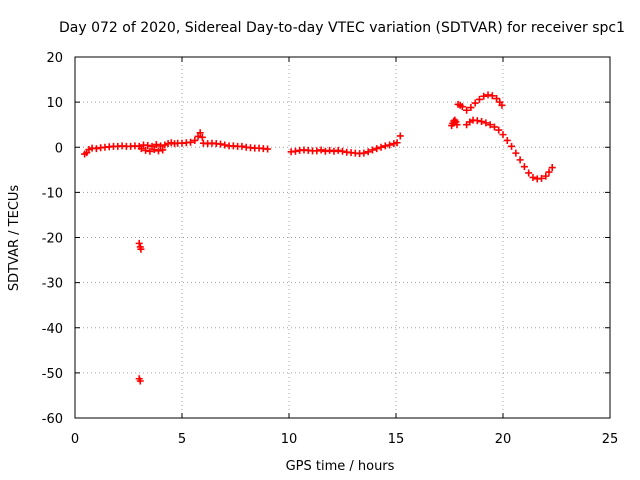  I want to click on x-tick-label: 15, so click(396, 439).